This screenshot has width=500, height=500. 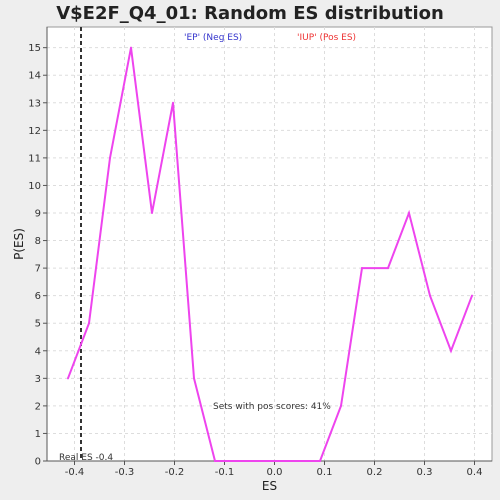 I want to click on y-tick-label: 13, so click(x=34, y=103).